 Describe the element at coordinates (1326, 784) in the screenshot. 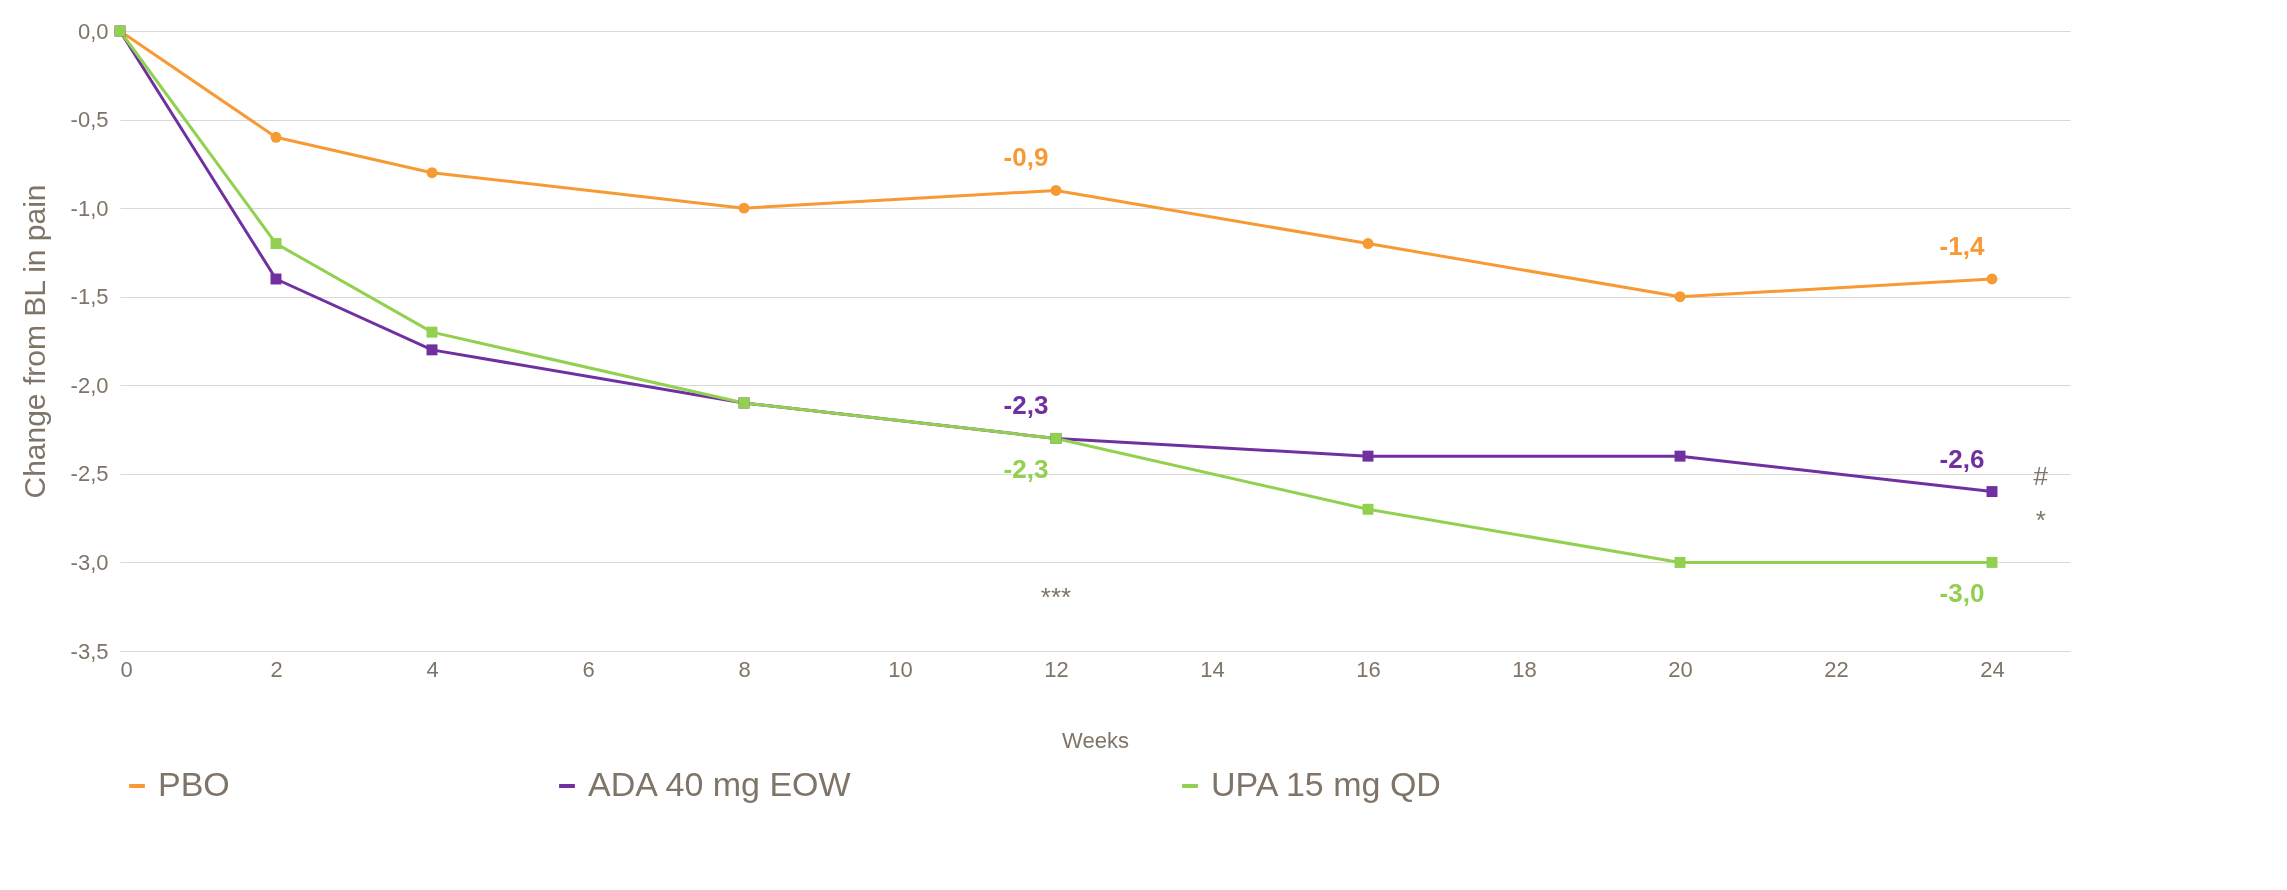

I see `legend-label: UPA 15 mg QD` at that location.